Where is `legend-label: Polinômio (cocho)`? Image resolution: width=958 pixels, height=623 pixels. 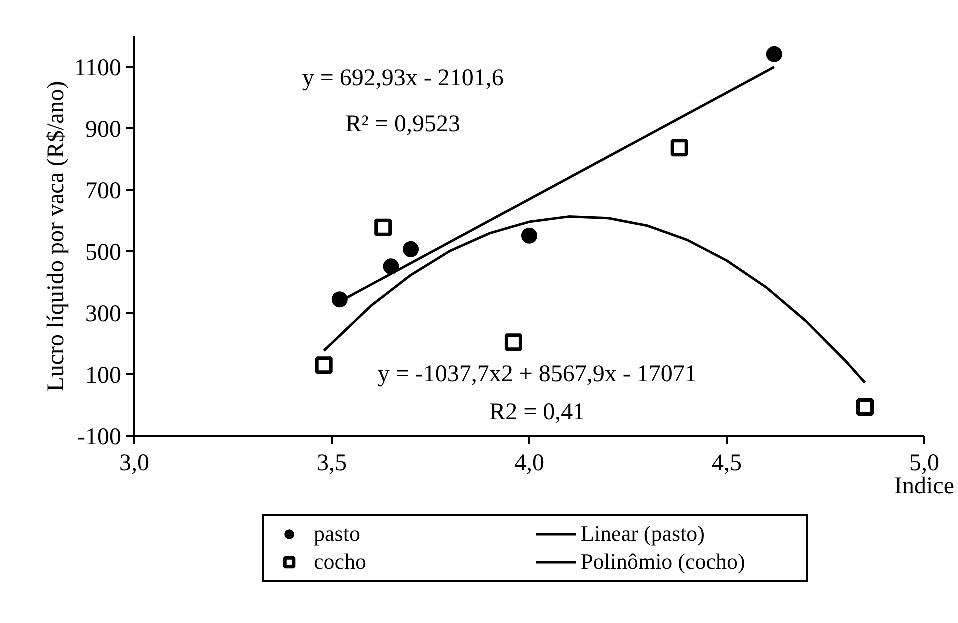 legend-label: Polinômio (cocho) is located at coordinates (663, 562).